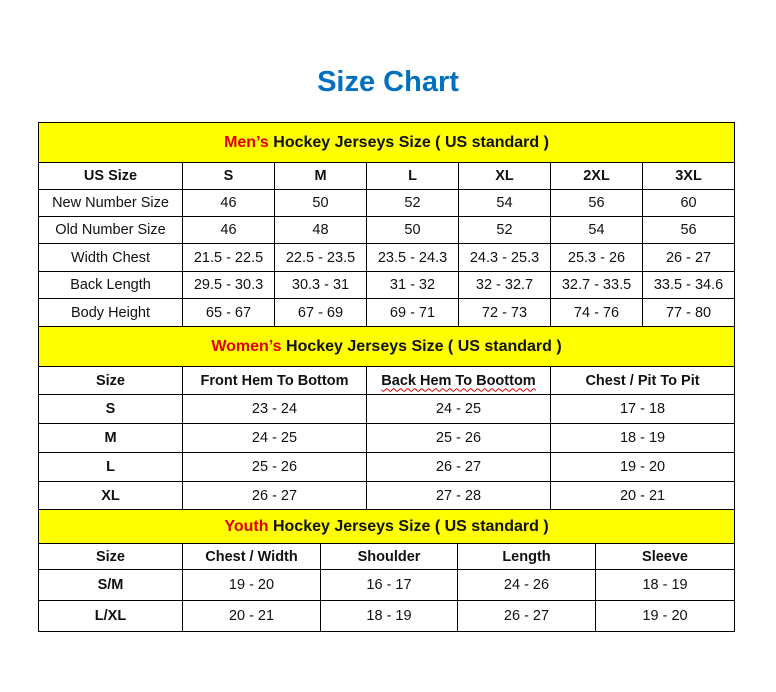 The height and width of the screenshot is (692, 776). Describe the element at coordinates (642, 409) in the screenshot. I see `table-cell: 17 - 18` at that location.